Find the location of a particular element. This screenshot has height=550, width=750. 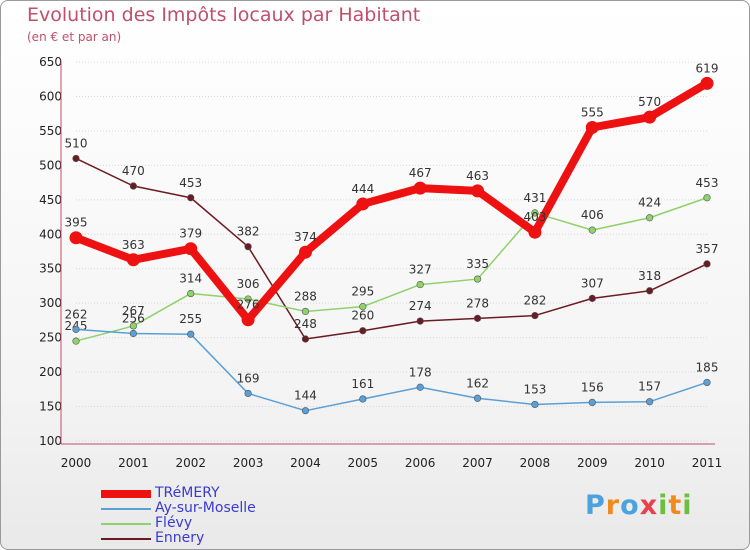

data-label: 431 is located at coordinates (534, 198).